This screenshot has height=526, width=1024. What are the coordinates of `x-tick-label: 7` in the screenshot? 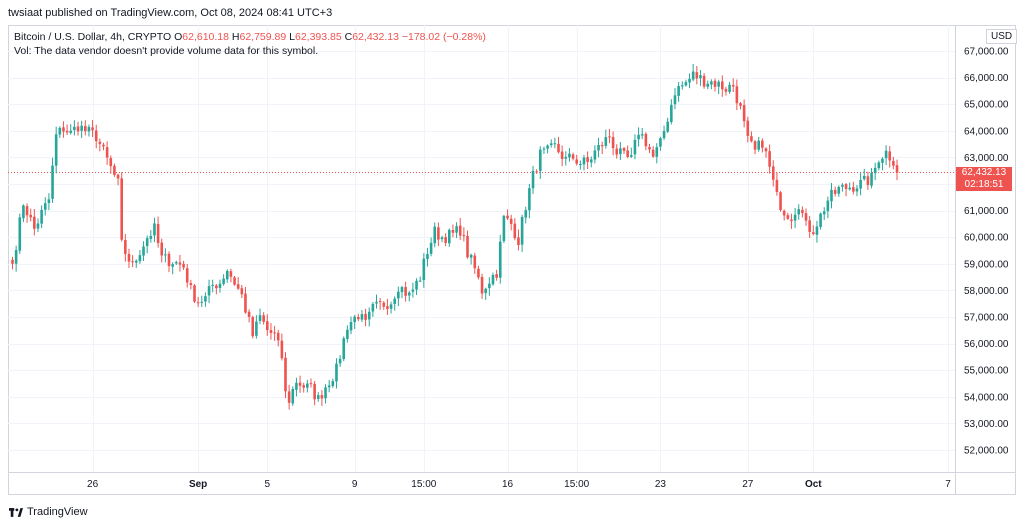 It's located at (948, 484).